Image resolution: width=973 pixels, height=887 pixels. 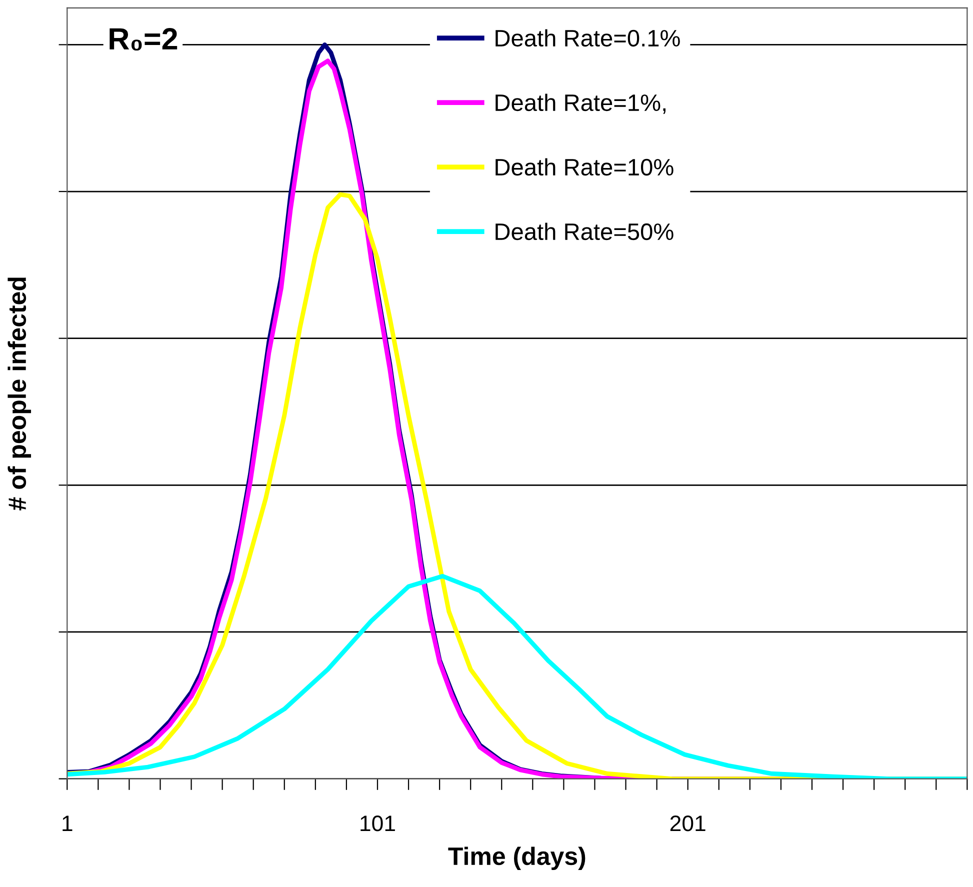 What do you see at coordinates (581, 104) in the screenshot?
I see `legend-label: Death Rate=1%,` at bounding box center [581, 104].